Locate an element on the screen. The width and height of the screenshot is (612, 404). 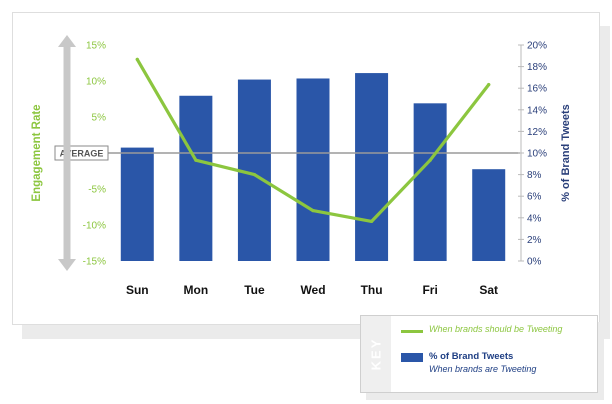
right-tick-label: 8% is located at coordinates (534, 175).